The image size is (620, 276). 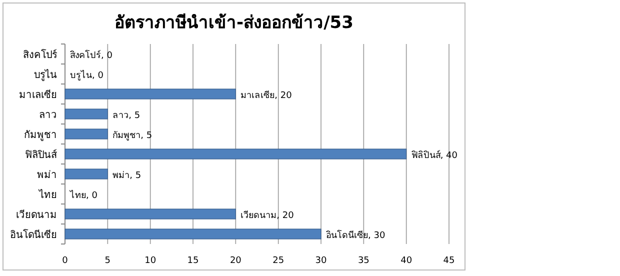 What do you see at coordinates (33, 234) in the screenshot?
I see `y-tick-label: อินโดนีเซีย` at bounding box center [33, 234].